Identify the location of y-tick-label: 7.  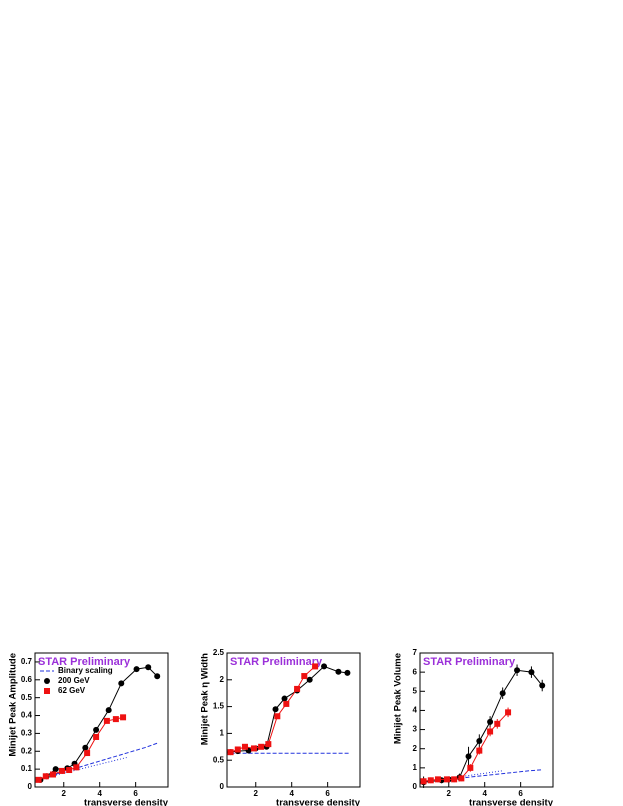
(415, 652).